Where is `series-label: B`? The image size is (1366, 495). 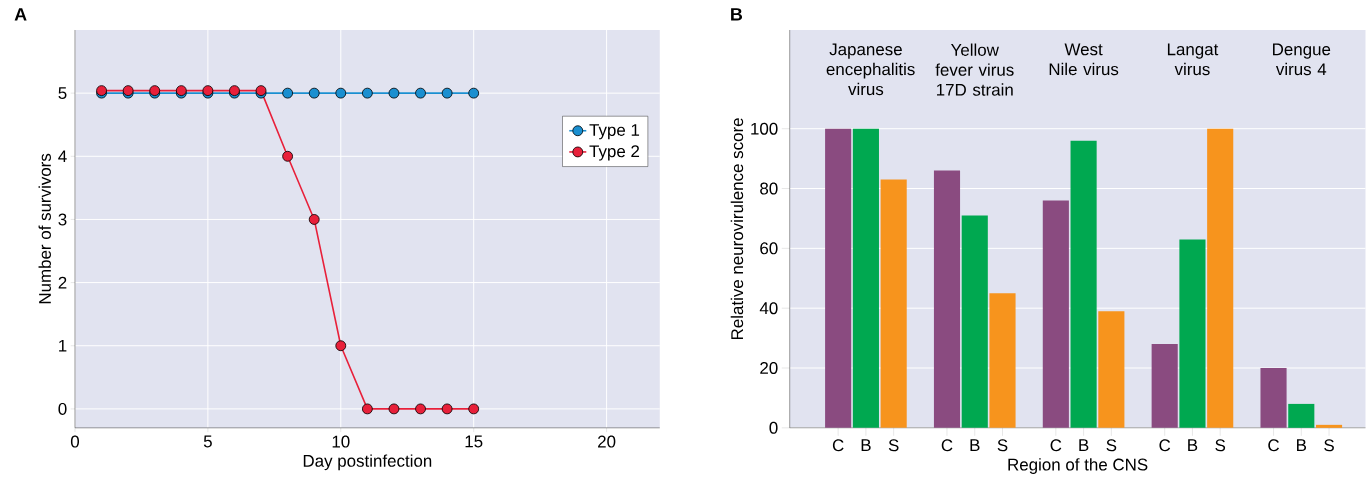
series-label: B is located at coordinates (866, 445).